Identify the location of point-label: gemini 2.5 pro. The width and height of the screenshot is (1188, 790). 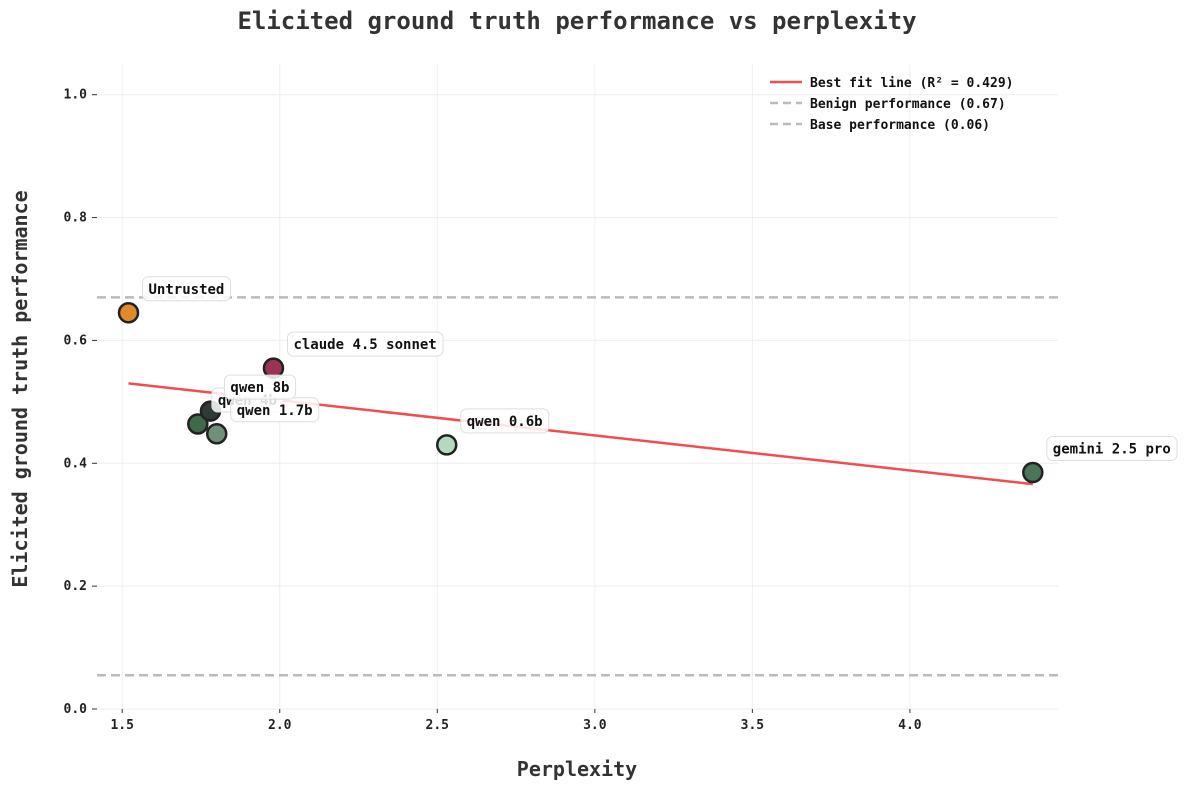
(1112, 450).